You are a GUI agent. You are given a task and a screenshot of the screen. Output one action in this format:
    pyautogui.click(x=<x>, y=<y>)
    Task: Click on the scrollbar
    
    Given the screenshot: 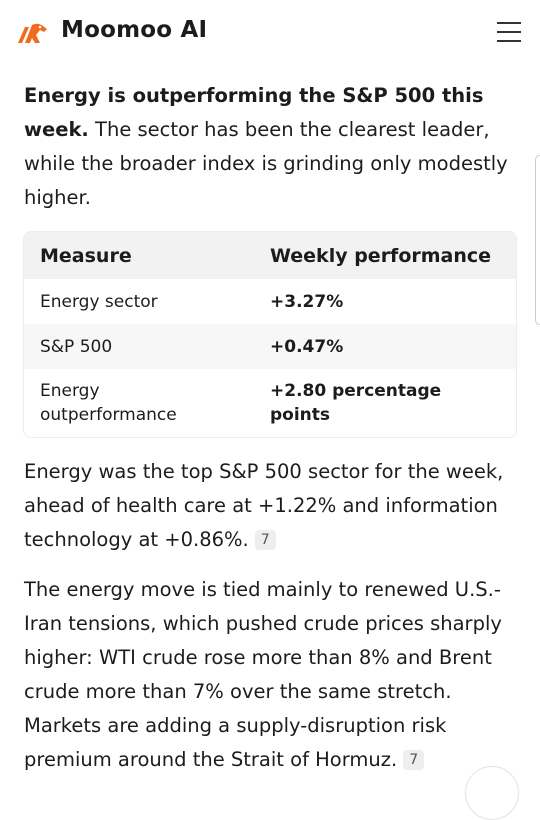 What is the action you would take?
    pyautogui.click(x=537, y=240)
    